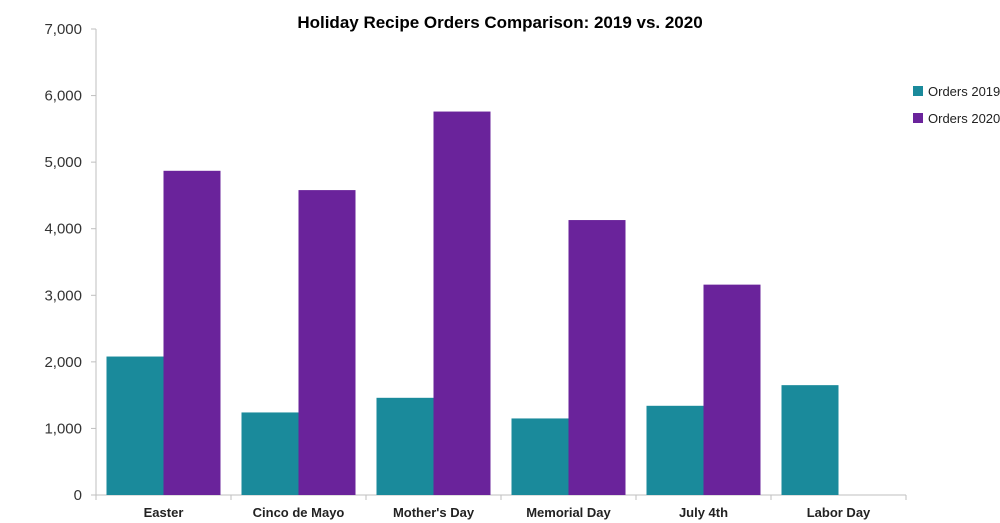  Describe the element at coordinates (63, 428) in the screenshot. I see `y-tick-label: 1,000` at that location.